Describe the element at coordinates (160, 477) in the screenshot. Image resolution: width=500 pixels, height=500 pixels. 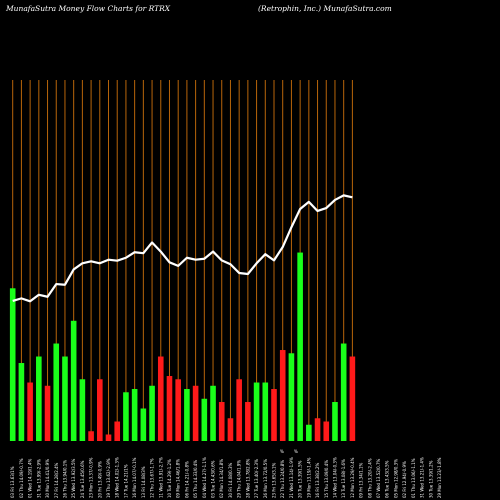
I see `x-tick-label: 11 Wed 13.91/-2.7%` at that location.